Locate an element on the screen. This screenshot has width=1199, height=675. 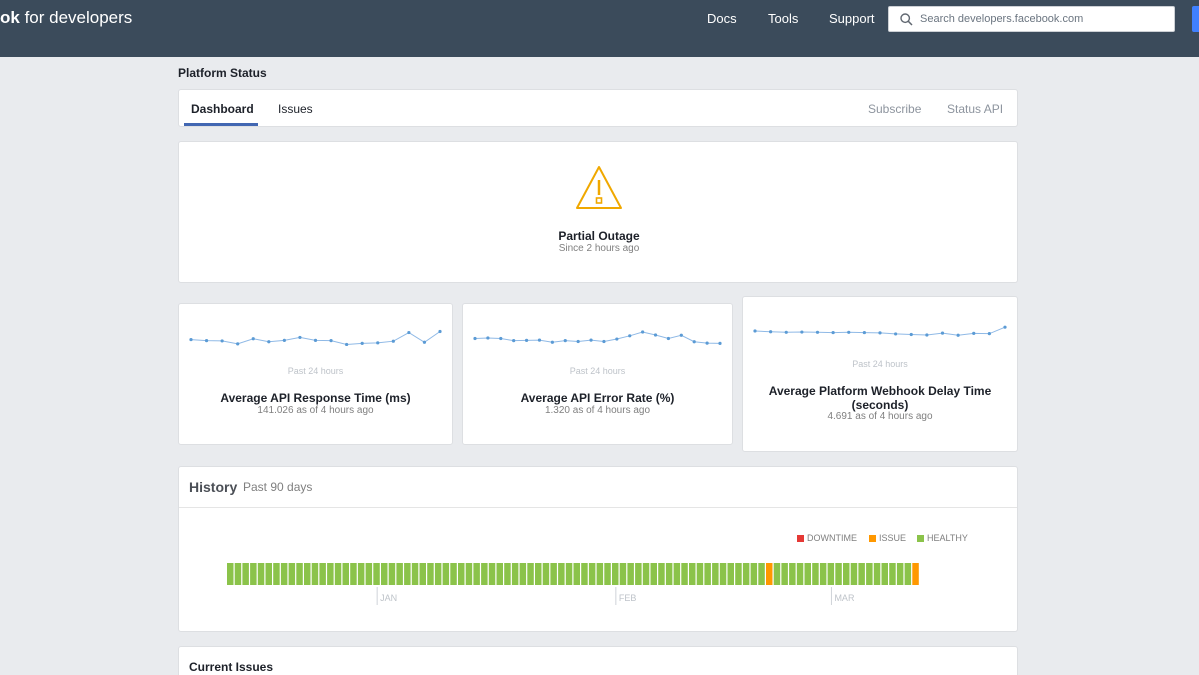
tab-status-api: Status API is located at coordinates (975, 109).